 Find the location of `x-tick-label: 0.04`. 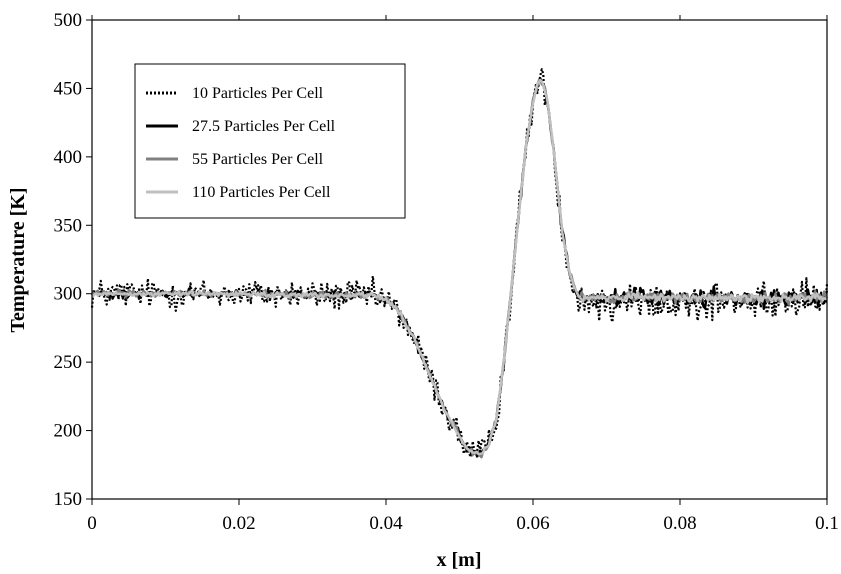

x-tick-label: 0.04 is located at coordinates (386, 523).